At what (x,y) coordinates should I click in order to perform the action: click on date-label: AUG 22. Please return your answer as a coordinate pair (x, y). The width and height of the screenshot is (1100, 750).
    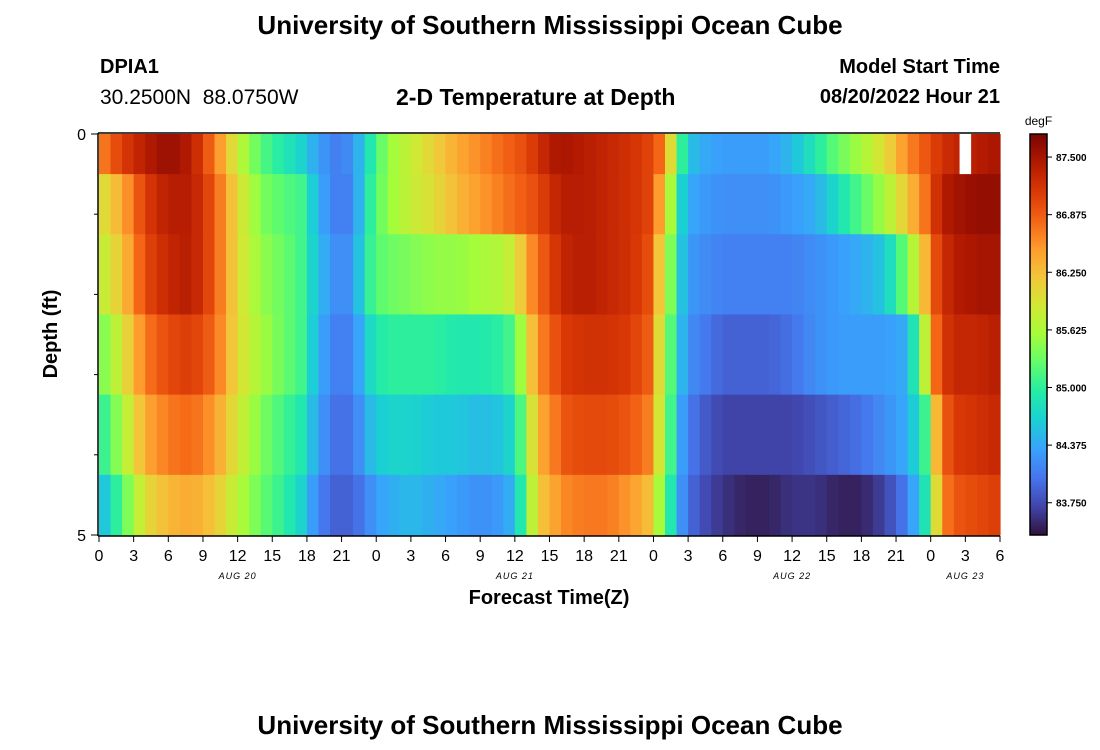
    Looking at the image, I should click on (791, 576).